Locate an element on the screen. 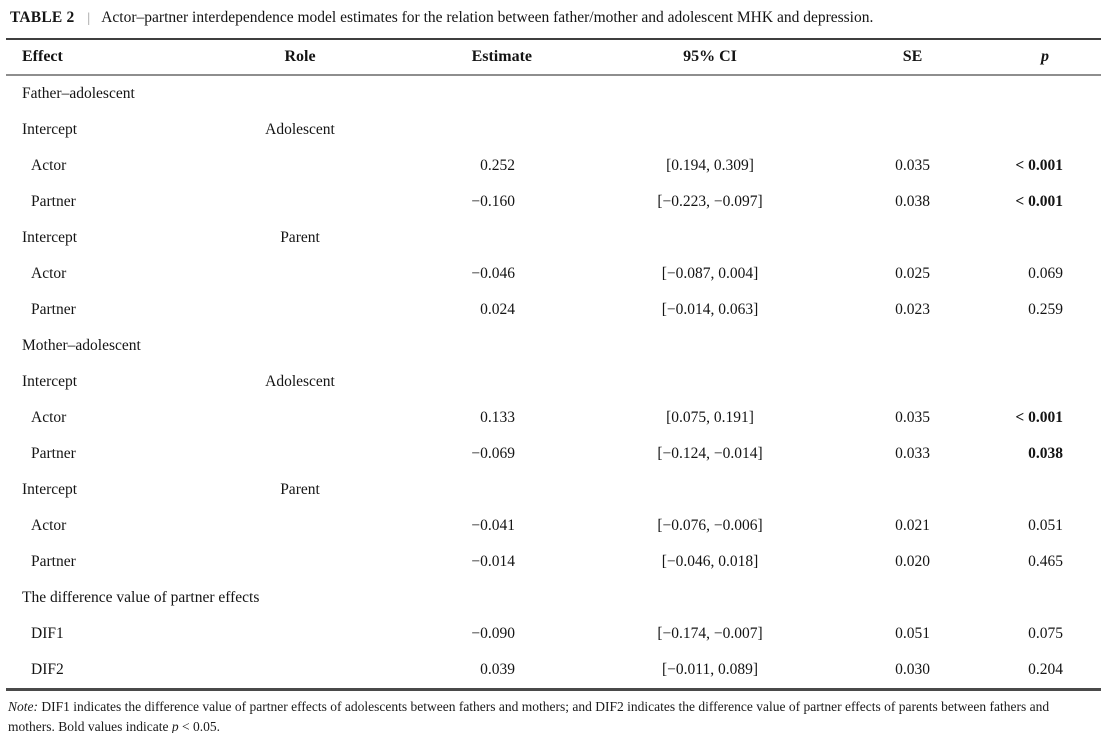  estimate-cell: −0.046 is located at coordinates (493, 273).